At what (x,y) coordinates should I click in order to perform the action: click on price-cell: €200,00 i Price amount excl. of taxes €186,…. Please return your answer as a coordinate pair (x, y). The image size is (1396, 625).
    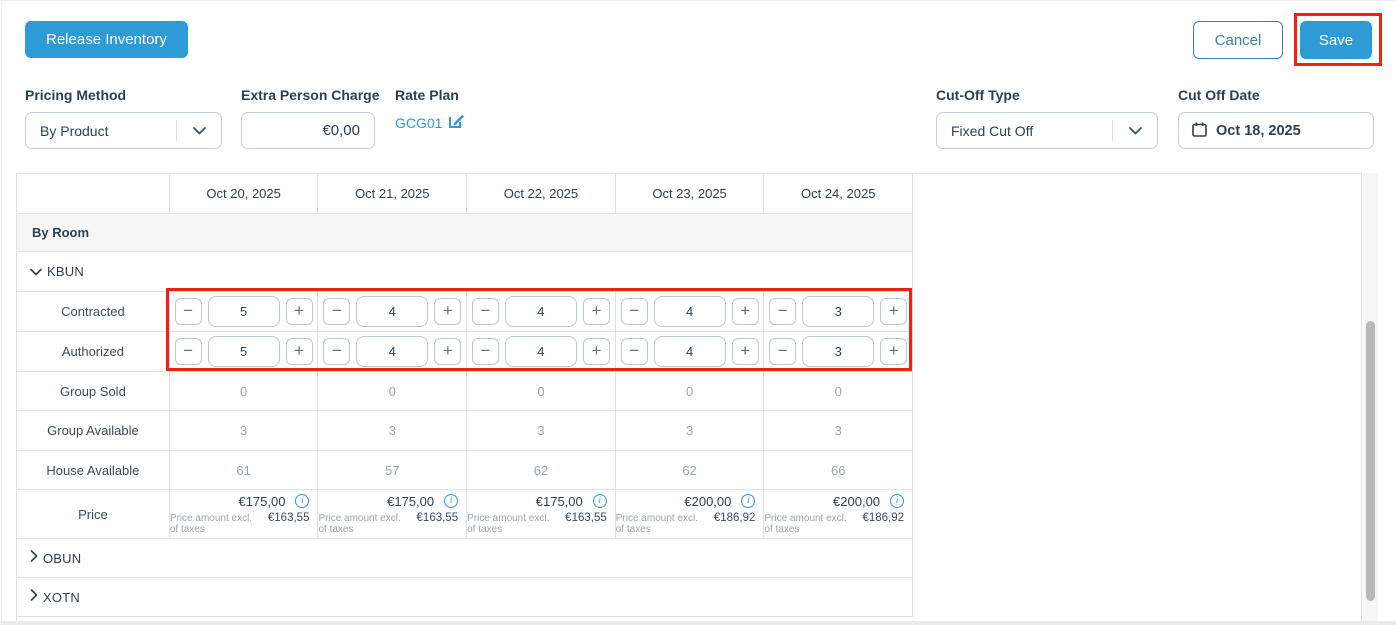
    Looking at the image, I should click on (689, 514).